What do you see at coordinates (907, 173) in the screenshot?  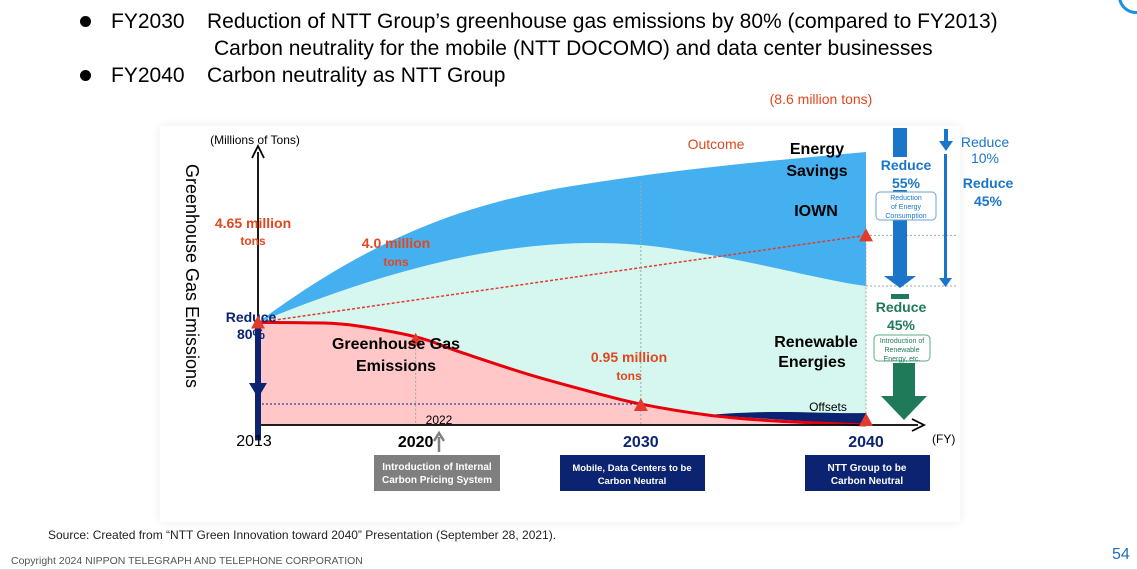 I see `reduce-55-label-bg` at bounding box center [907, 173].